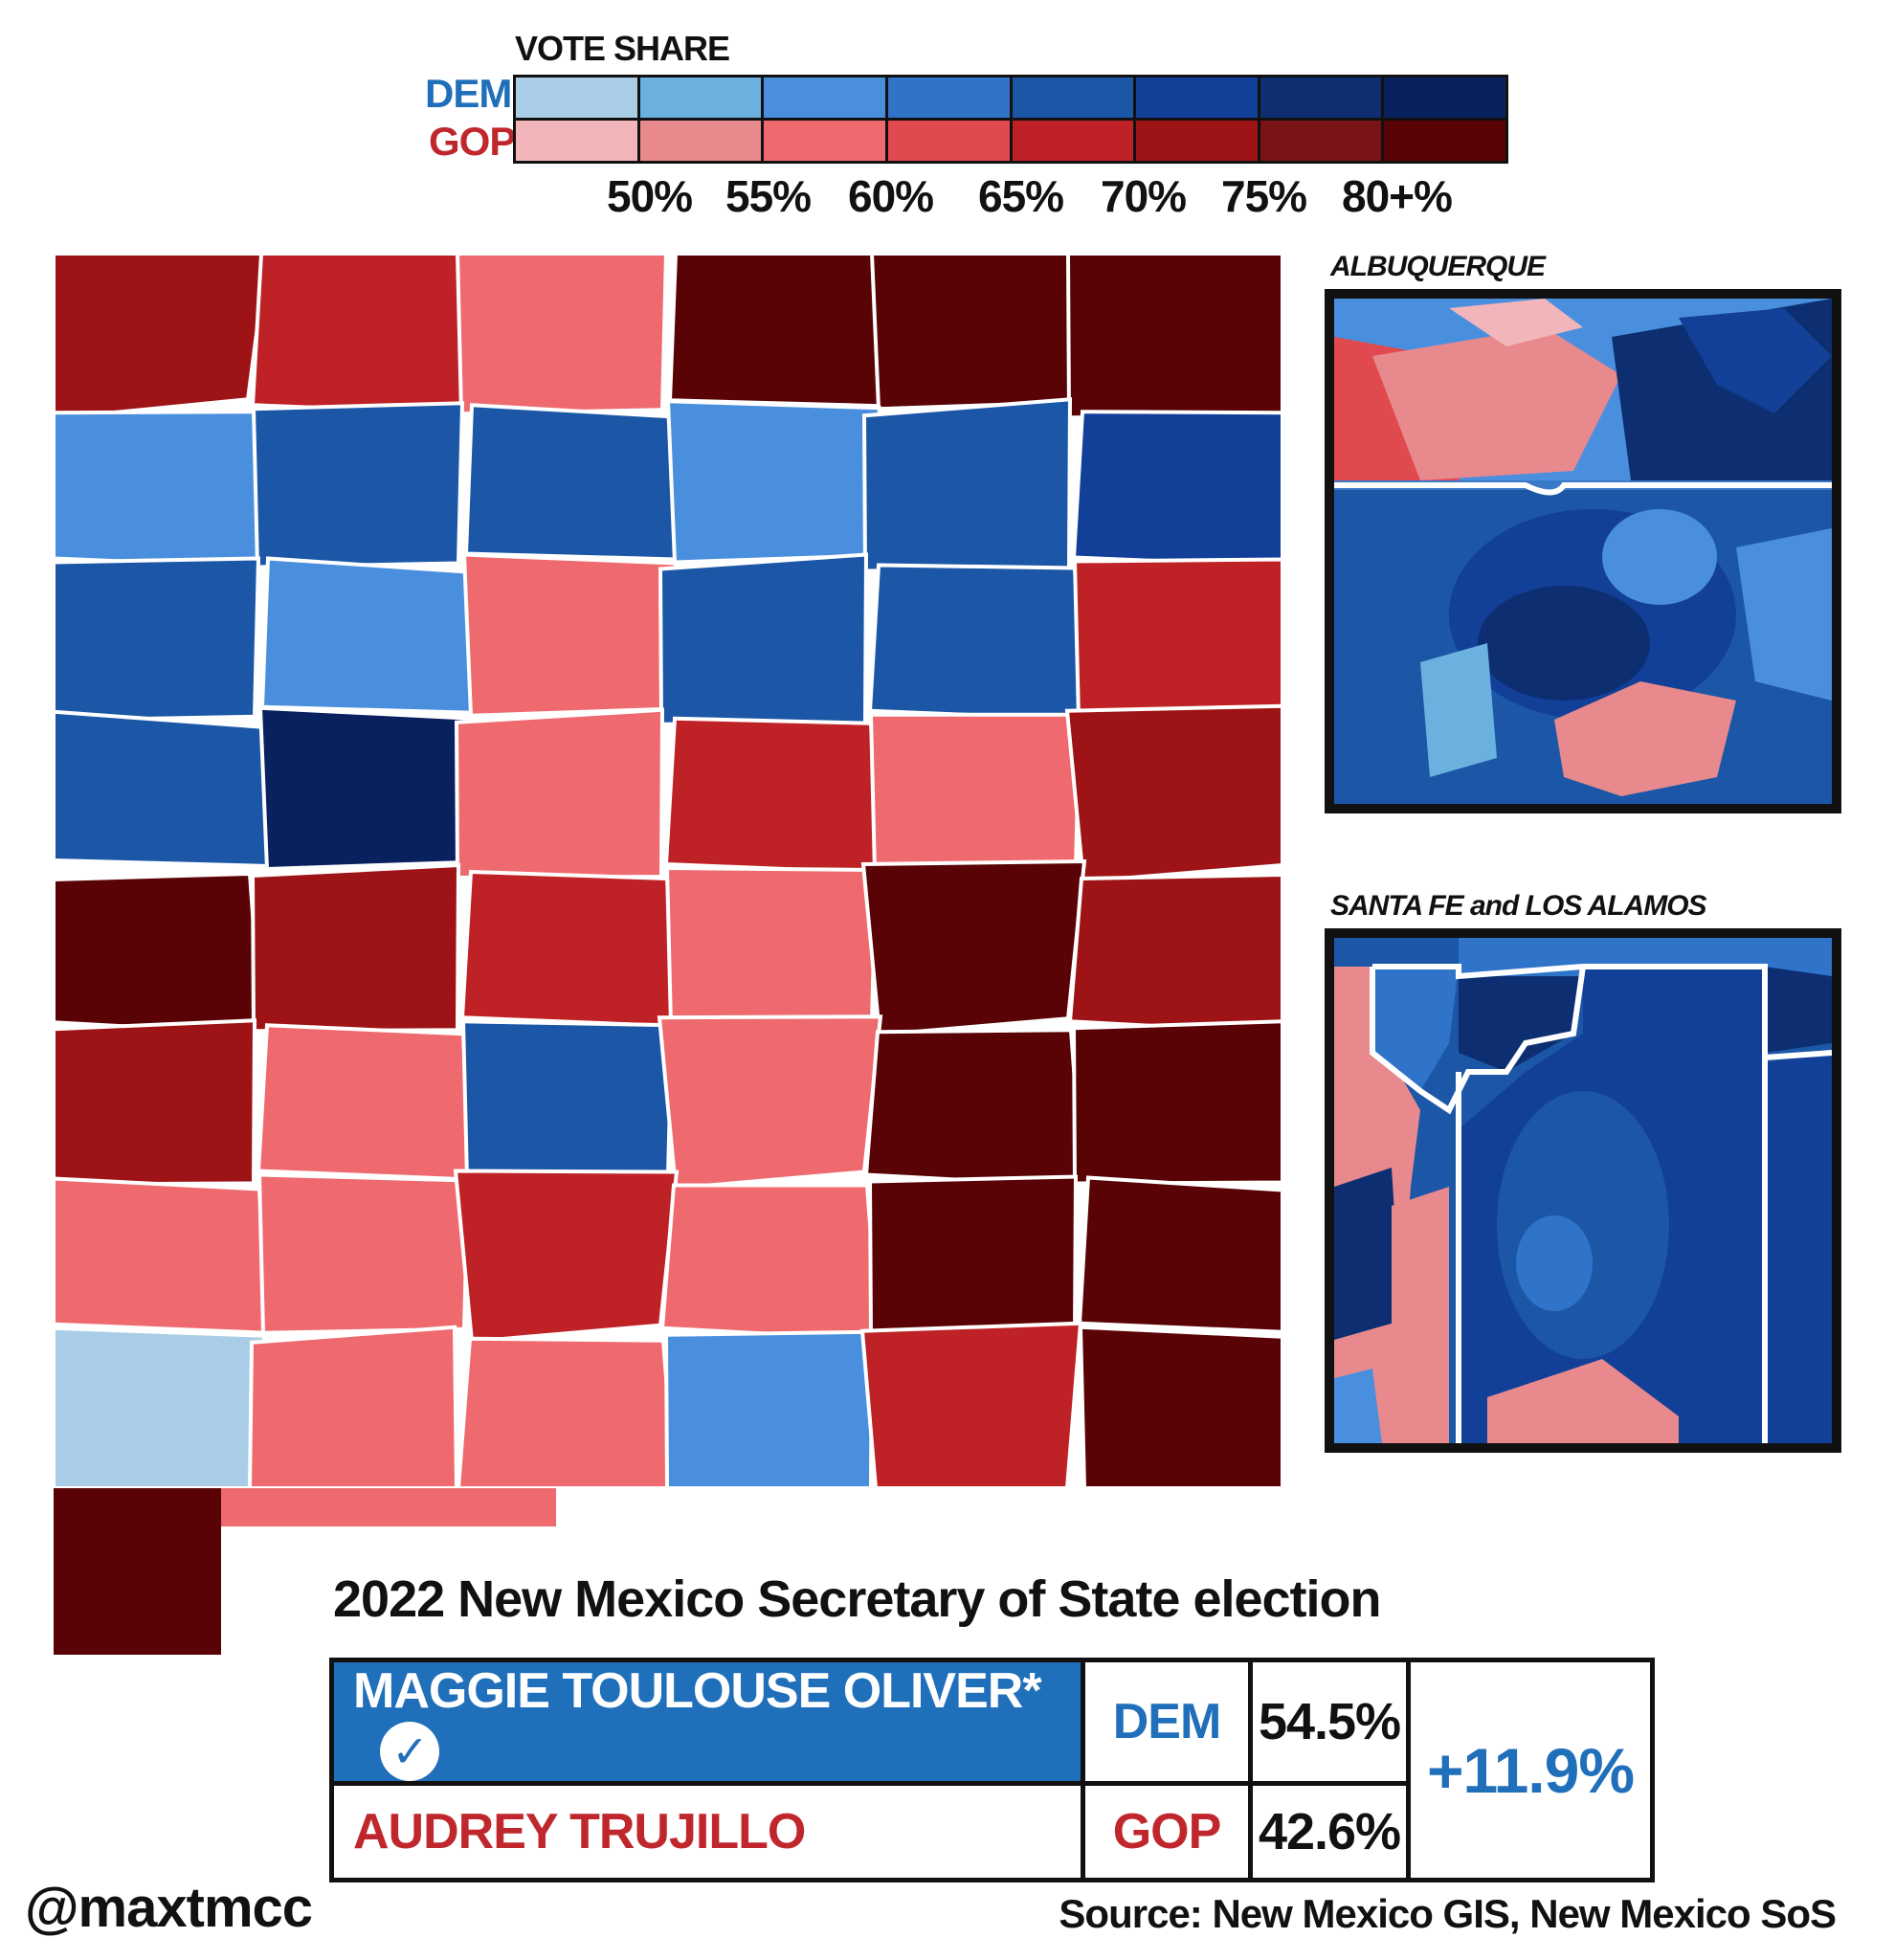 Image resolution: width=1895 pixels, height=1960 pixels. I want to click on legend-dem-label: DEM, so click(469, 93).